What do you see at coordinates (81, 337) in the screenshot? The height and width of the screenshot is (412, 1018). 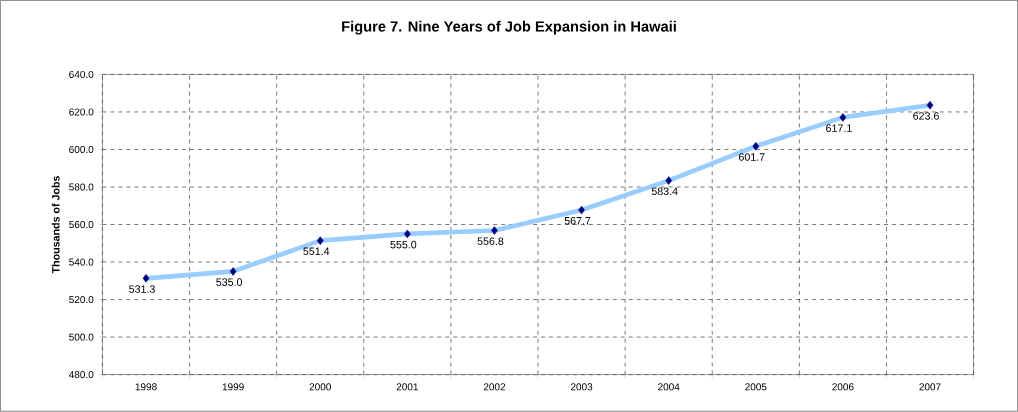 I see `y-tick-label: 500.0` at bounding box center [81, 337].